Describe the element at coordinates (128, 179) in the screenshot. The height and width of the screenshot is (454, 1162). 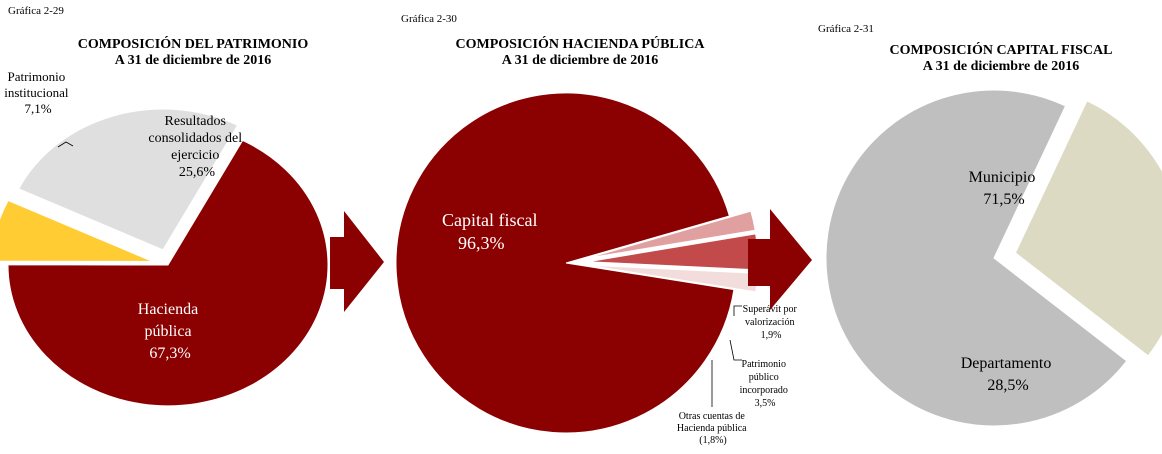
I see `slice-resultados` at that location.